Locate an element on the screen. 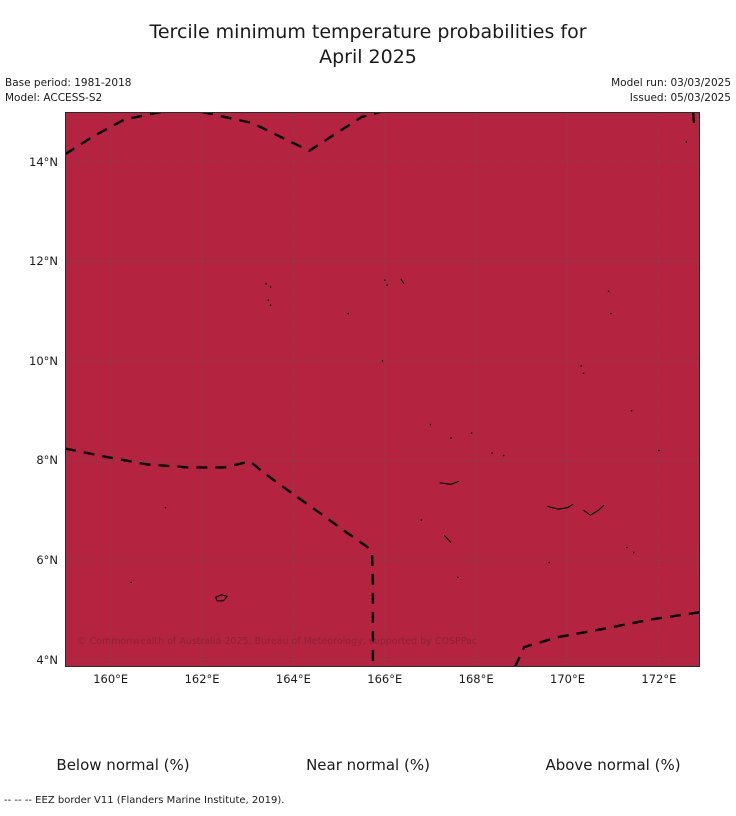 The image size is (736, 816). y-tick-8°N: 8°N is located at coordinates (47, 460).